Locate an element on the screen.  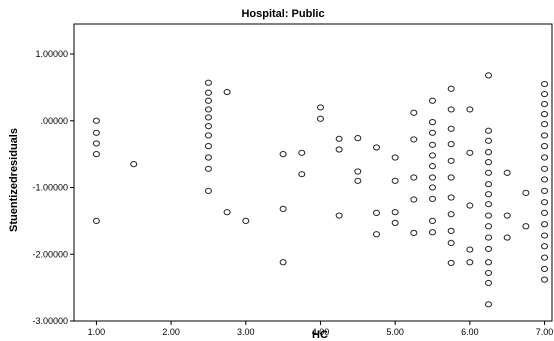
x-tick-label: 4.00 is located at coordinates (321, 332).